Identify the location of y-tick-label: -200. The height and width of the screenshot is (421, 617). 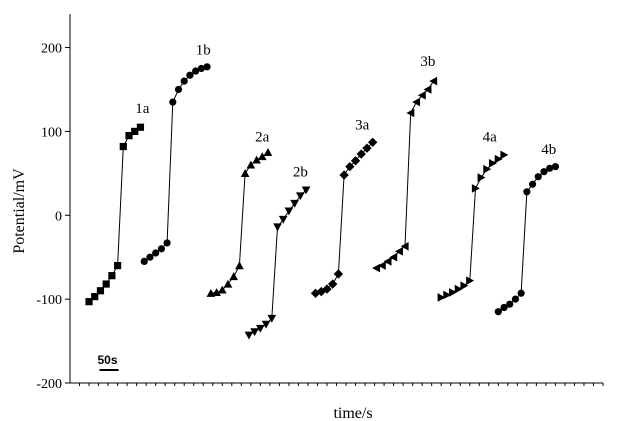
(49, 384).